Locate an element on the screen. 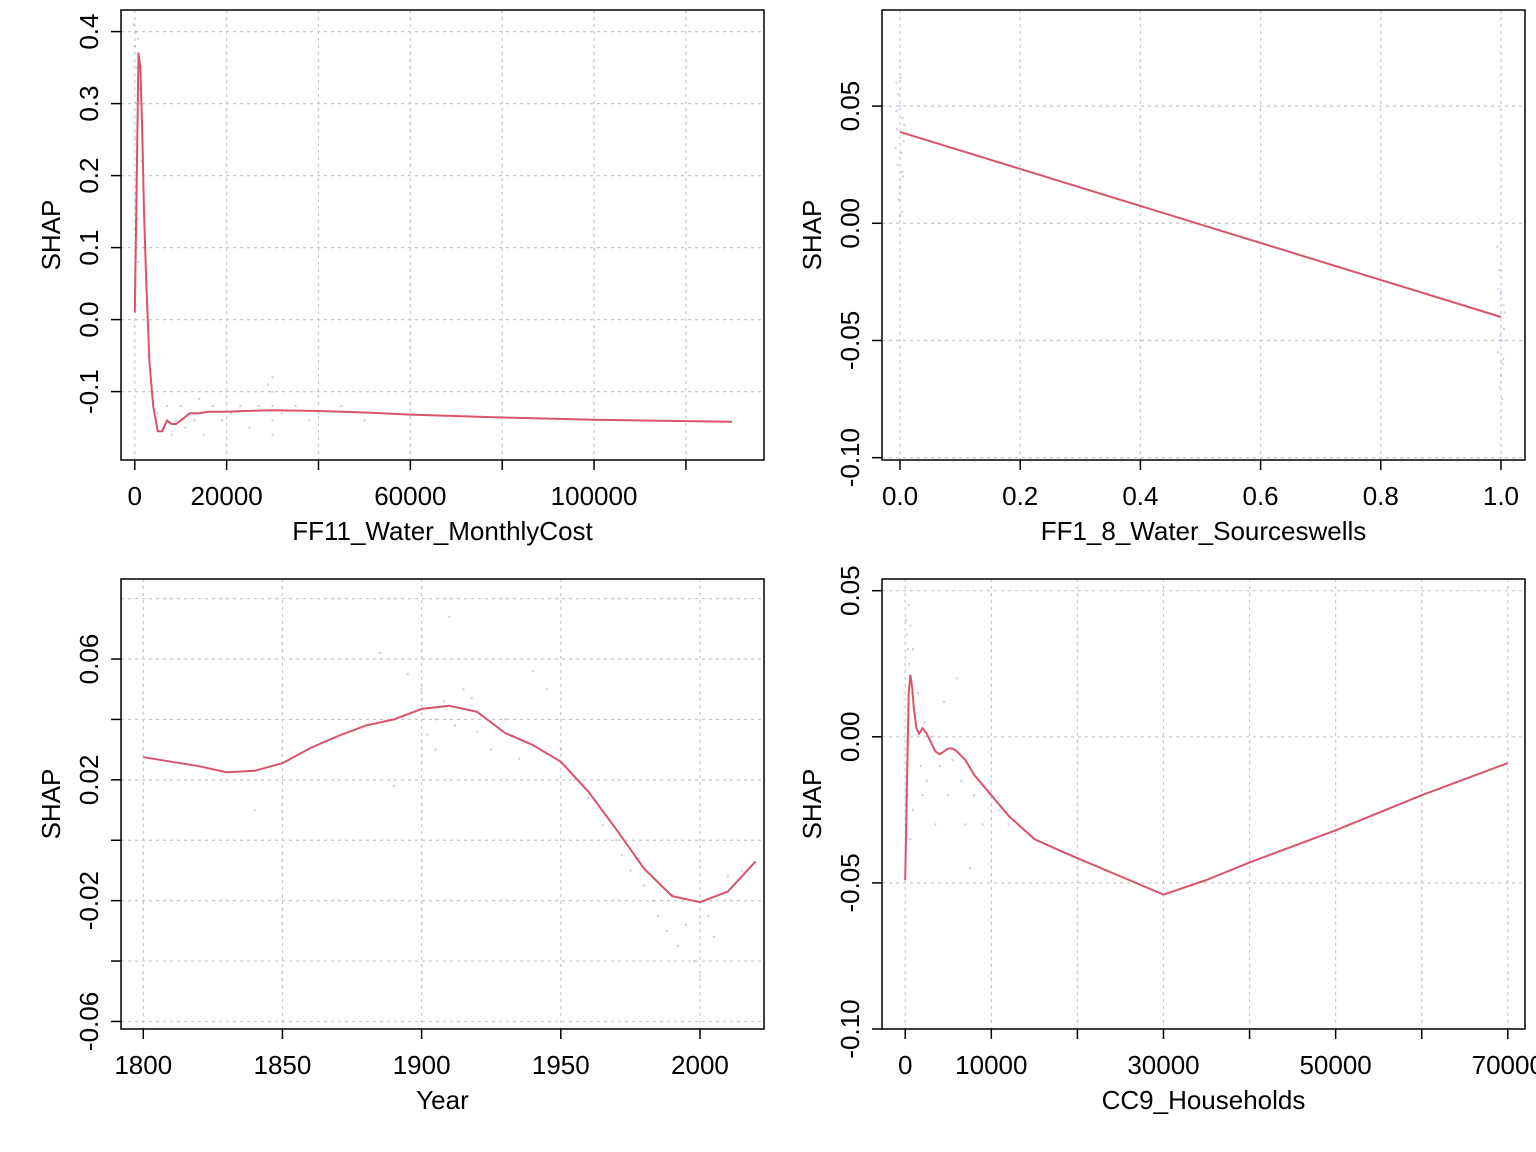 This screenshot has width=1536, height=1152. x-tick-label: 1900 is located at coordinates (422, 1065).